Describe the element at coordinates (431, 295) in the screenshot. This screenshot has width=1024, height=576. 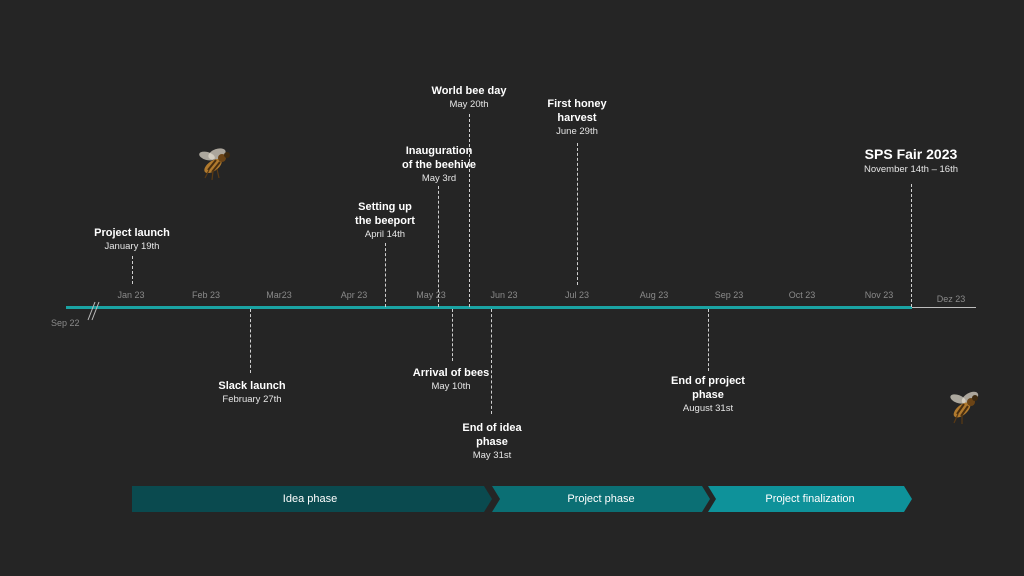
I see `month-label: May 23` at that location.